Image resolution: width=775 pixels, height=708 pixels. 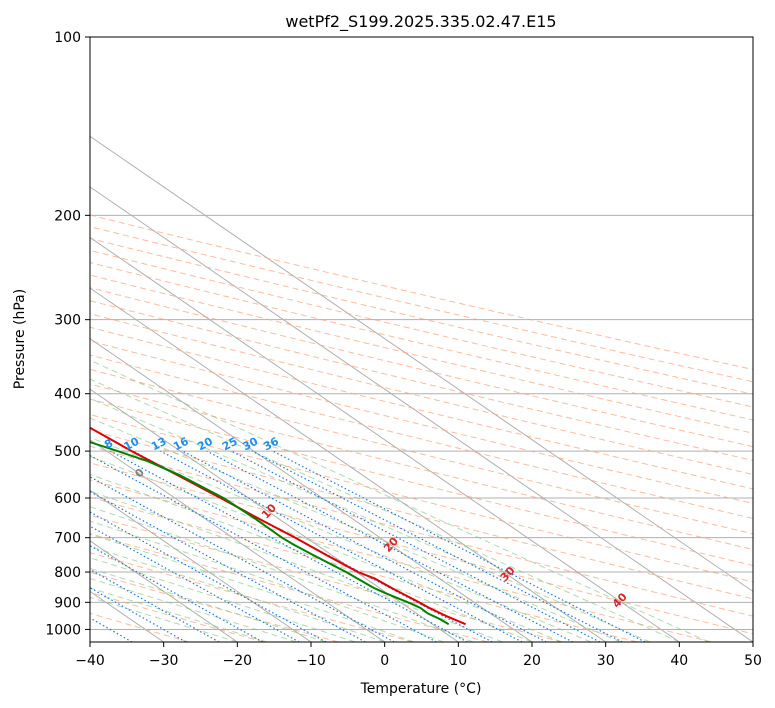 I want to click on y-tick-label: 100, so click(x=67, y=38).